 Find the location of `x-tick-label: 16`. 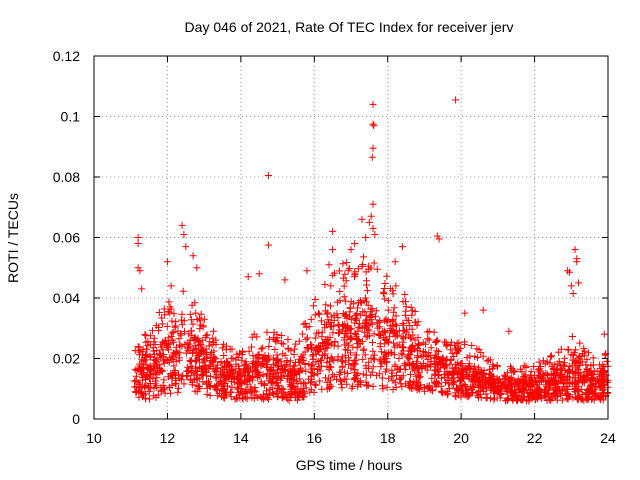

x-tick-label: 16 is located at coordinates (314, 438).